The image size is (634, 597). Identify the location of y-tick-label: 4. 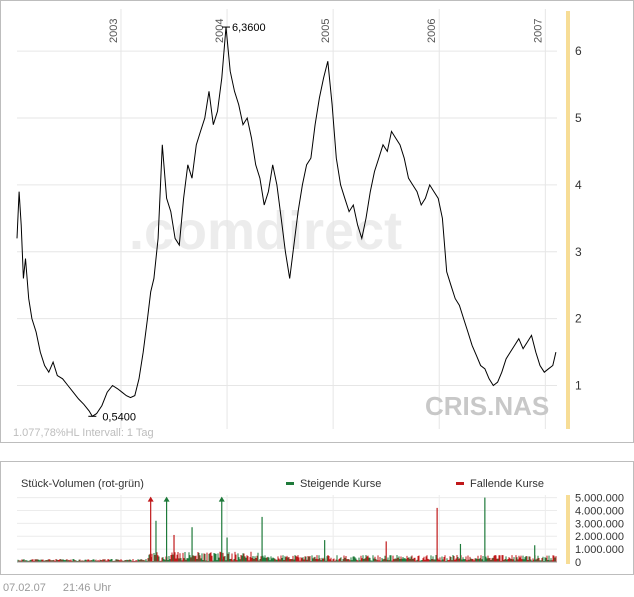
(578, 185).